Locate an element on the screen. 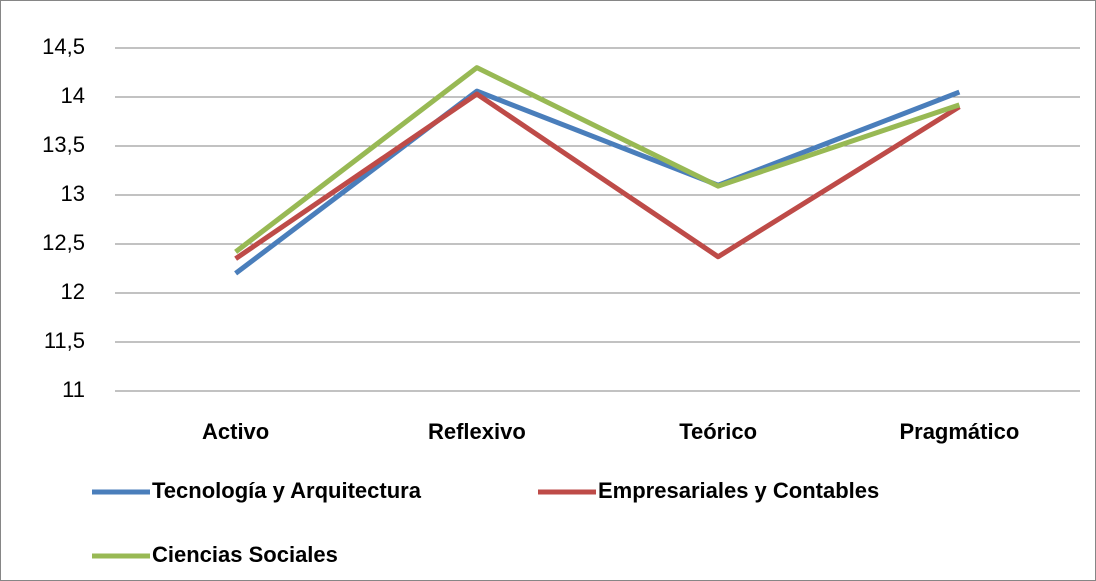 The height and width of the screenshot is (581, 1096). legend-label: Empresariales y Contables is located at coordinates (738, 490).